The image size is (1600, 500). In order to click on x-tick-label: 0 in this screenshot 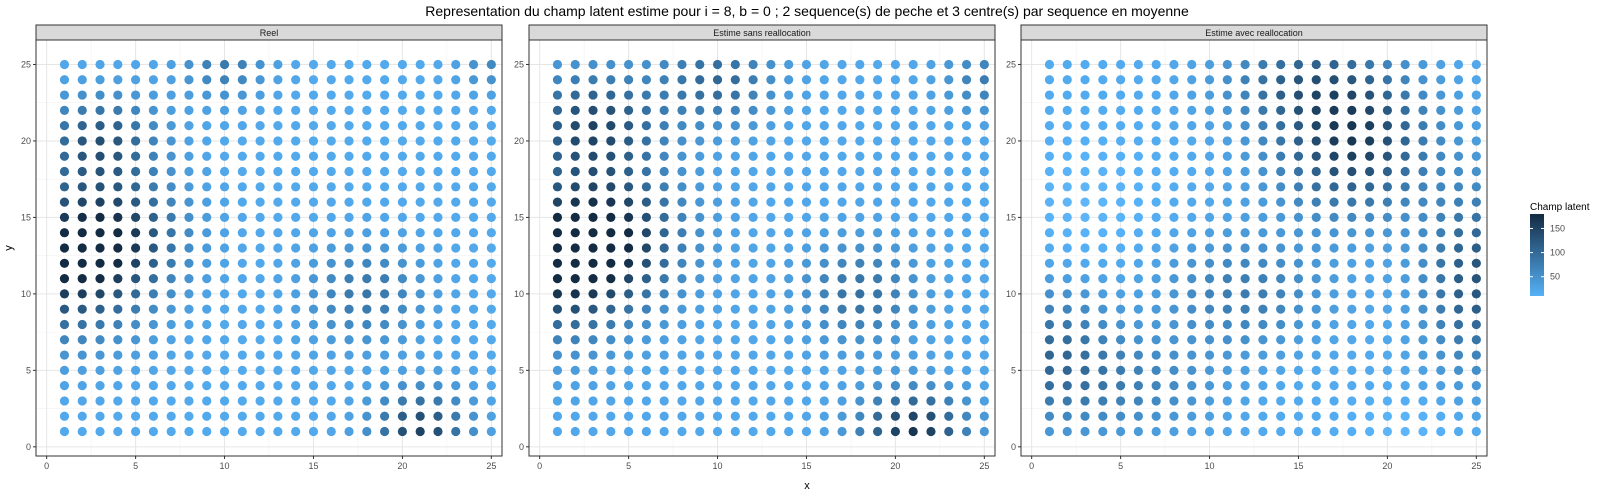, I will do `click(539, 466)`.